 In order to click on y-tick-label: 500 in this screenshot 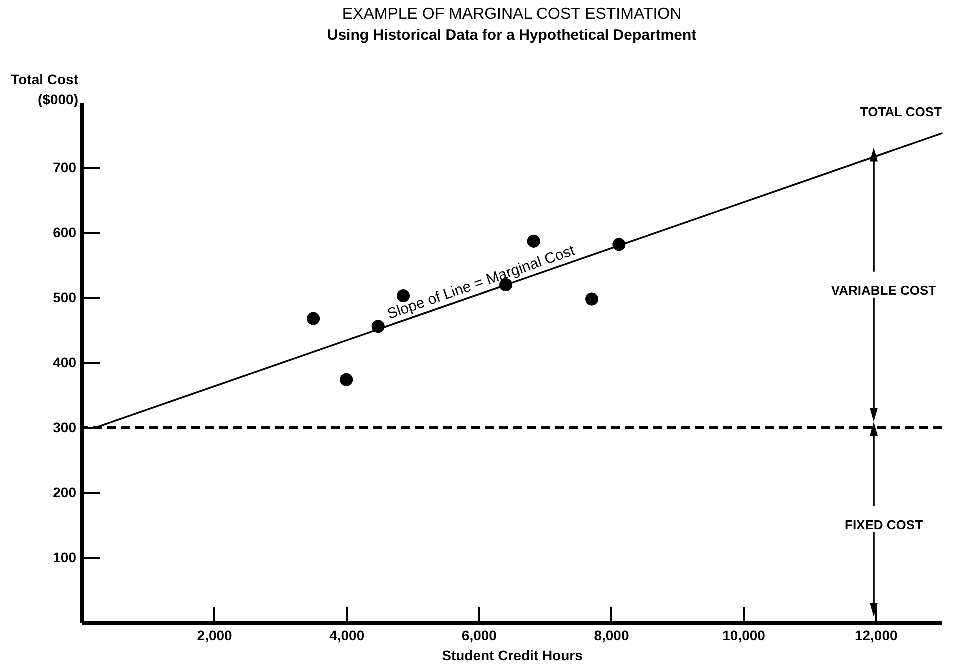, I will do `click(65, 298)`.